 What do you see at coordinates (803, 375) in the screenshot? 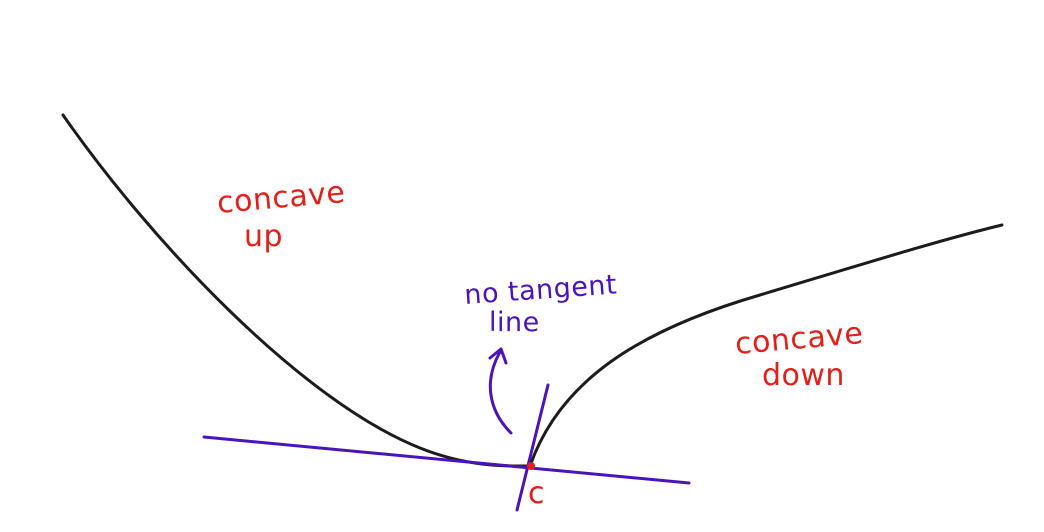
I see `concave-down-label-line2: down` at bounding box center [803, 375].